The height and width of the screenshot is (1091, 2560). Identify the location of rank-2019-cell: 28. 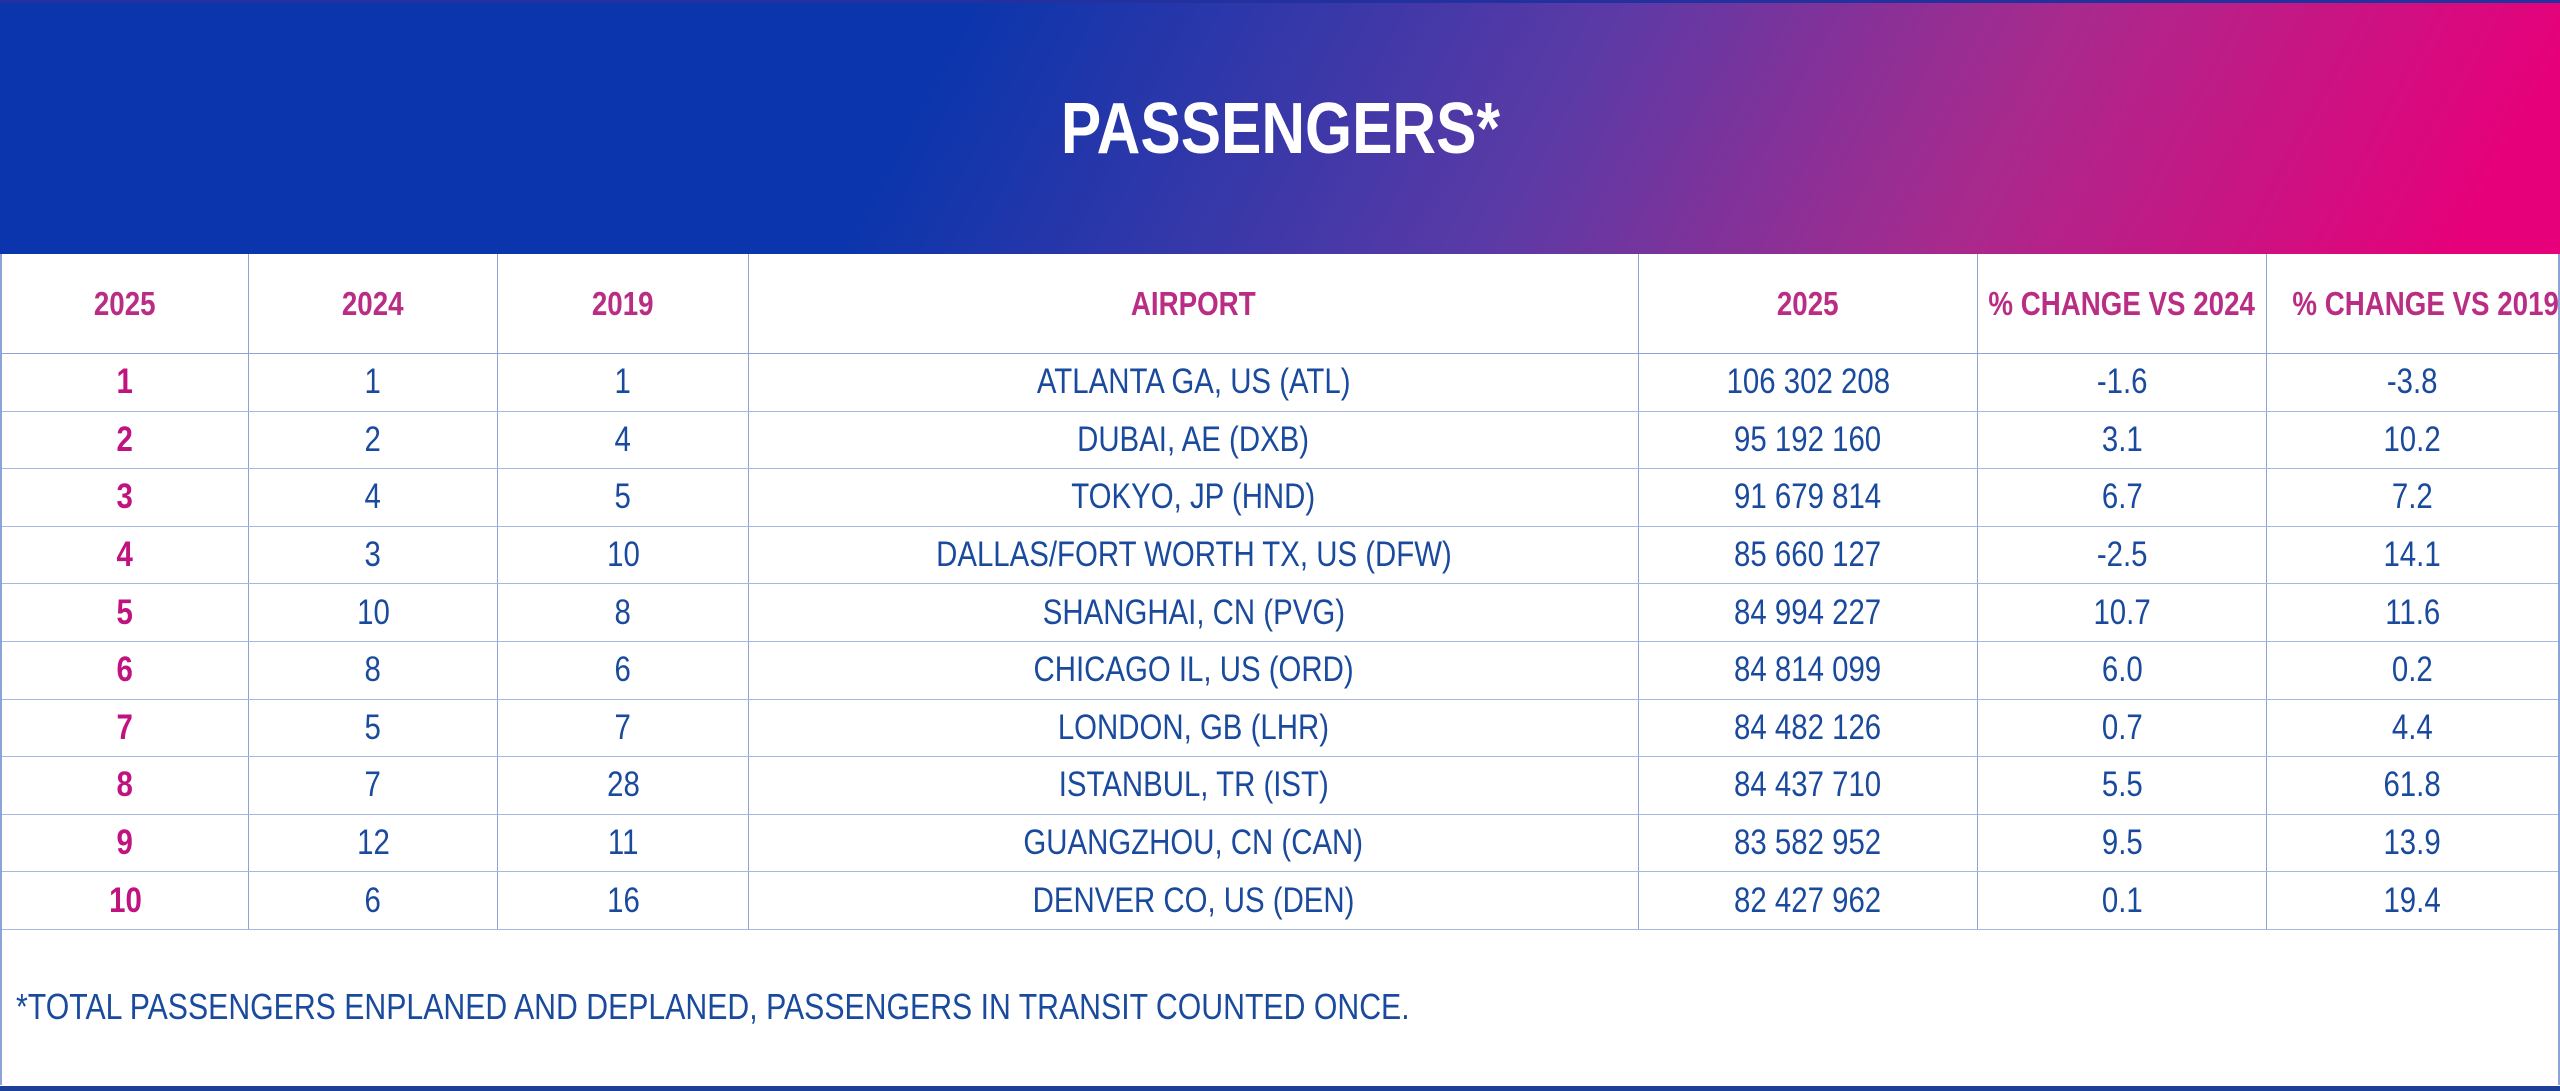
(623, 785).